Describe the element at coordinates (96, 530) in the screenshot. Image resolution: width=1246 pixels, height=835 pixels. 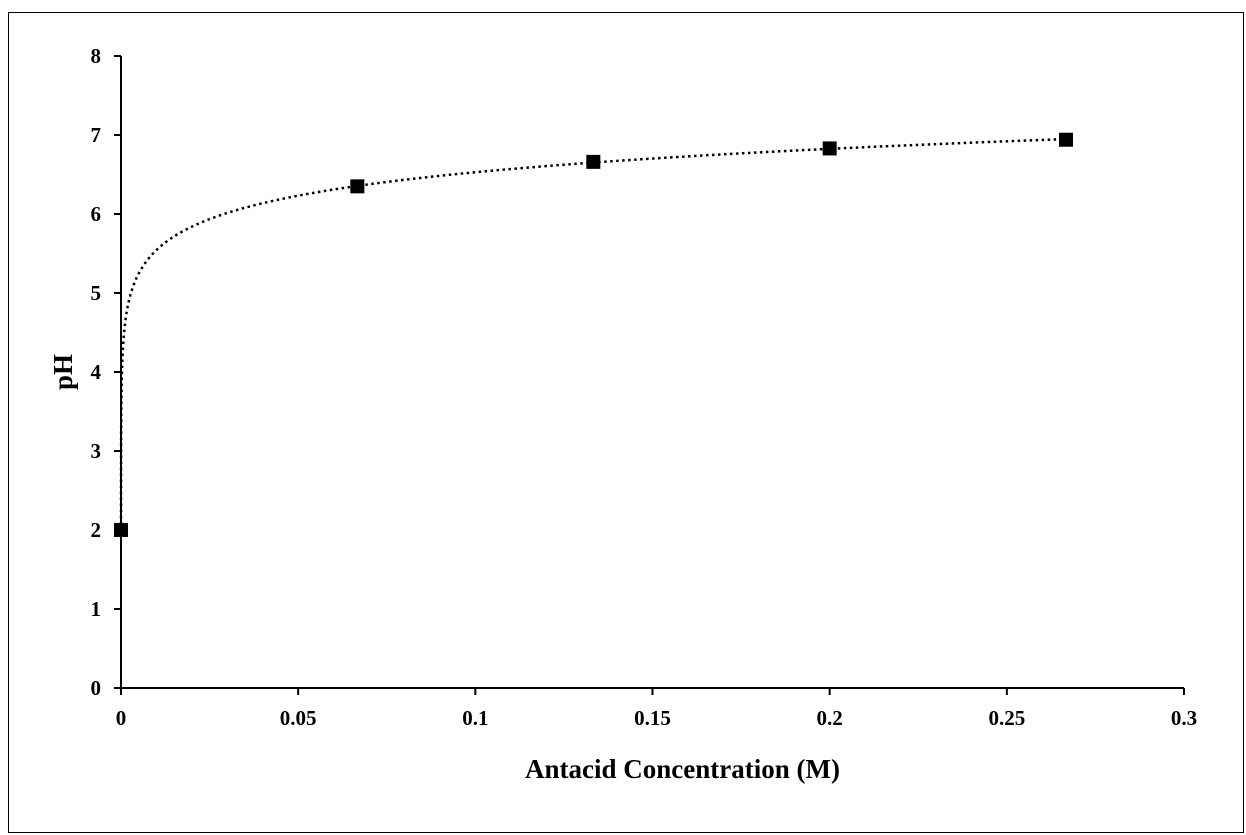
I see `y-tick-label: 2` at that location.